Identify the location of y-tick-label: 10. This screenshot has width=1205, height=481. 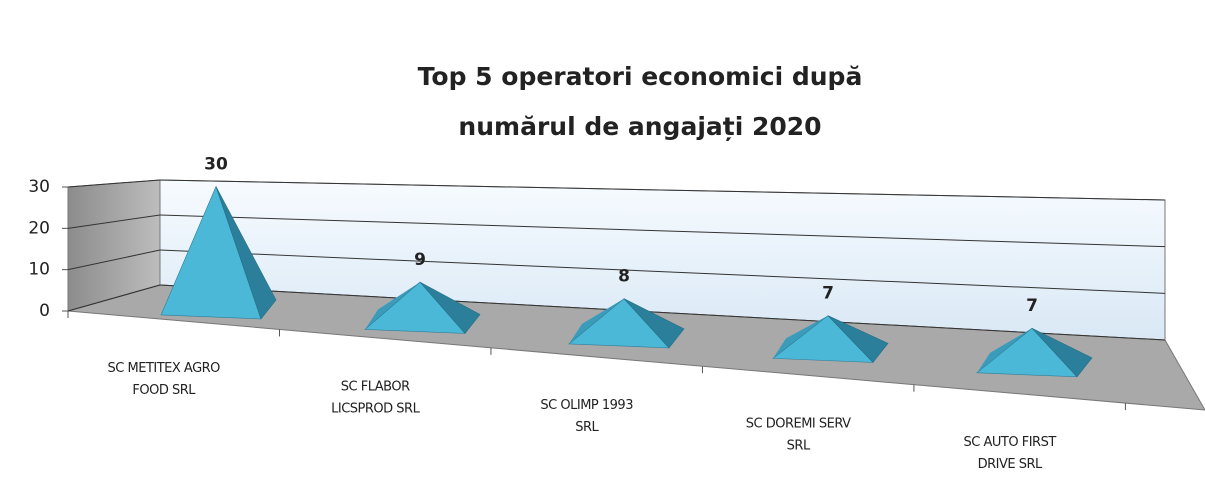
(39, 270).